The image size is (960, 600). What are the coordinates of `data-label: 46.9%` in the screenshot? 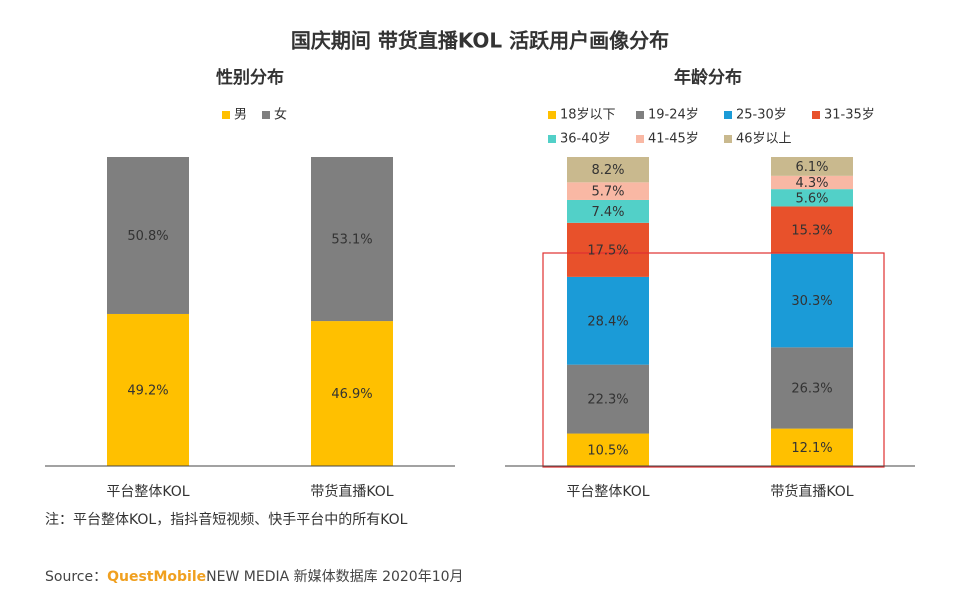 It's located at (351, 394).